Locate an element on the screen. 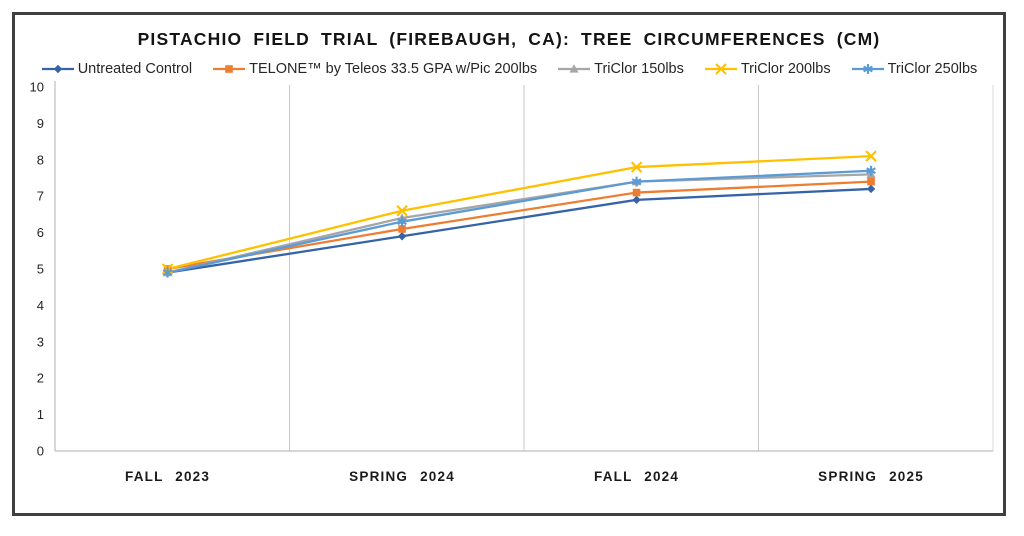  legend-item-4: TriClor 200lbs is located at coordinates (767, 69).